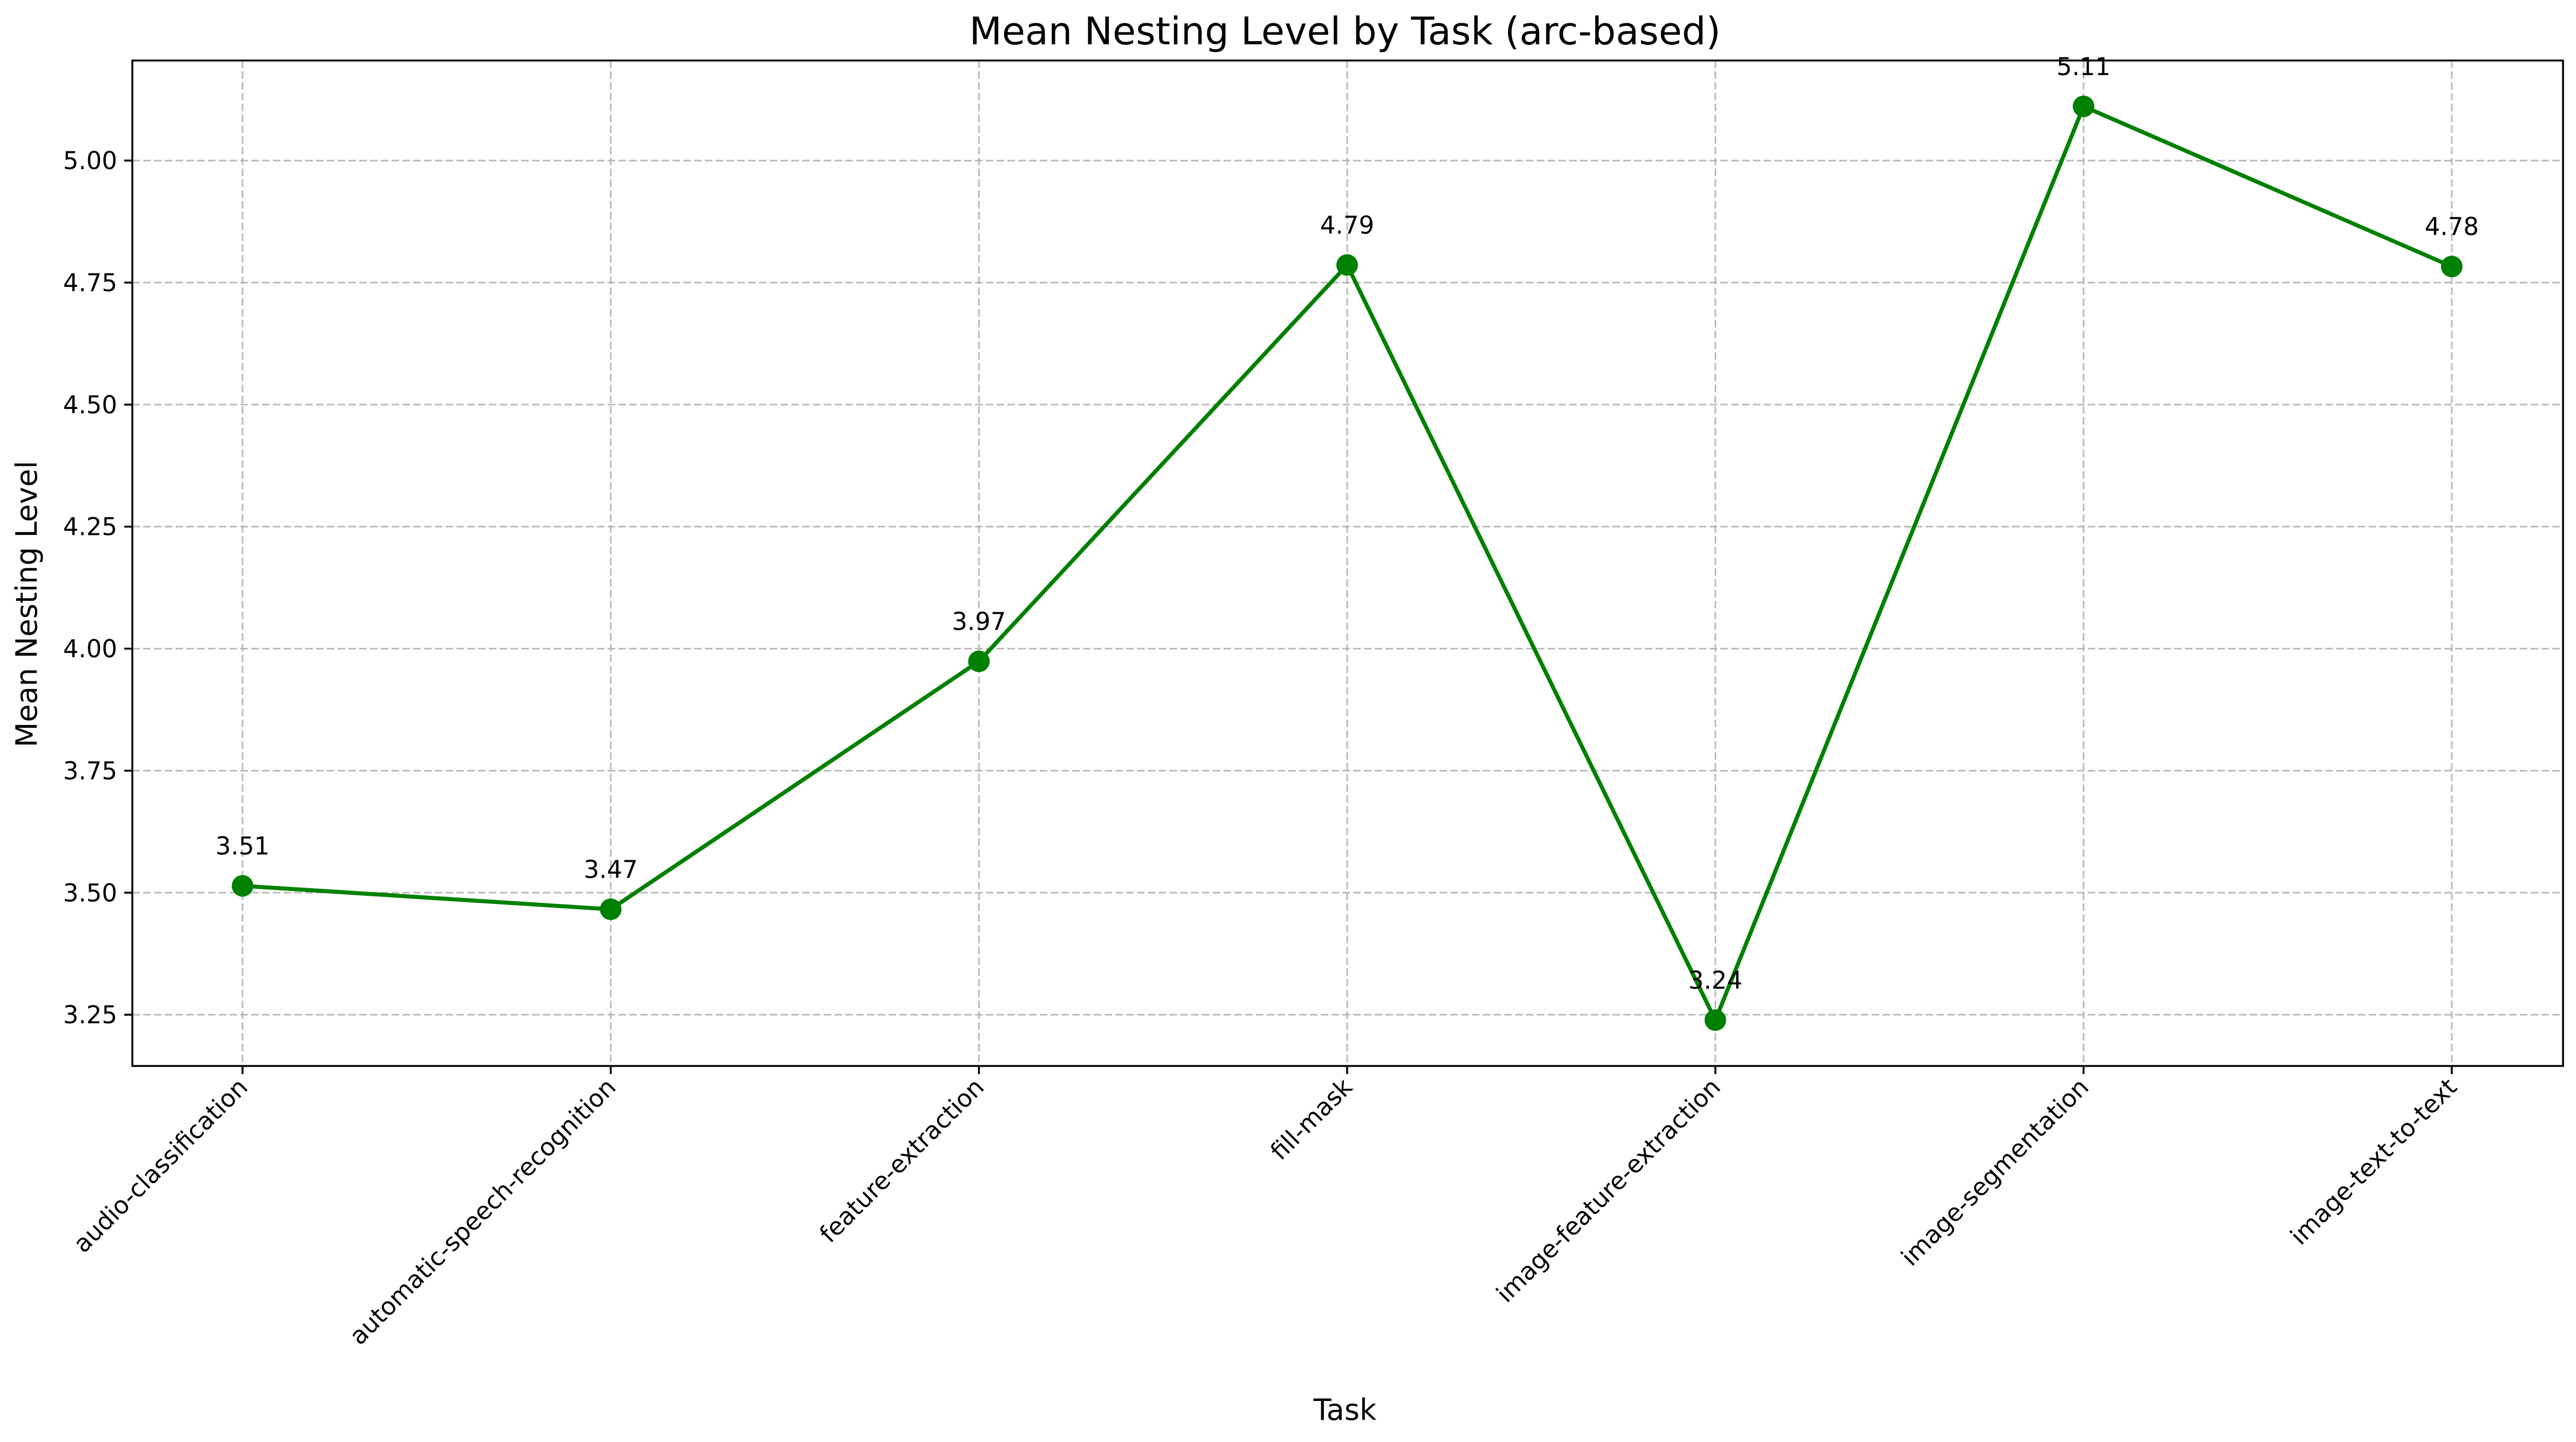  Describe the element at coordinates (90, 1015) in the screenshot. I see `y-tick-label: 3.25` at that location.